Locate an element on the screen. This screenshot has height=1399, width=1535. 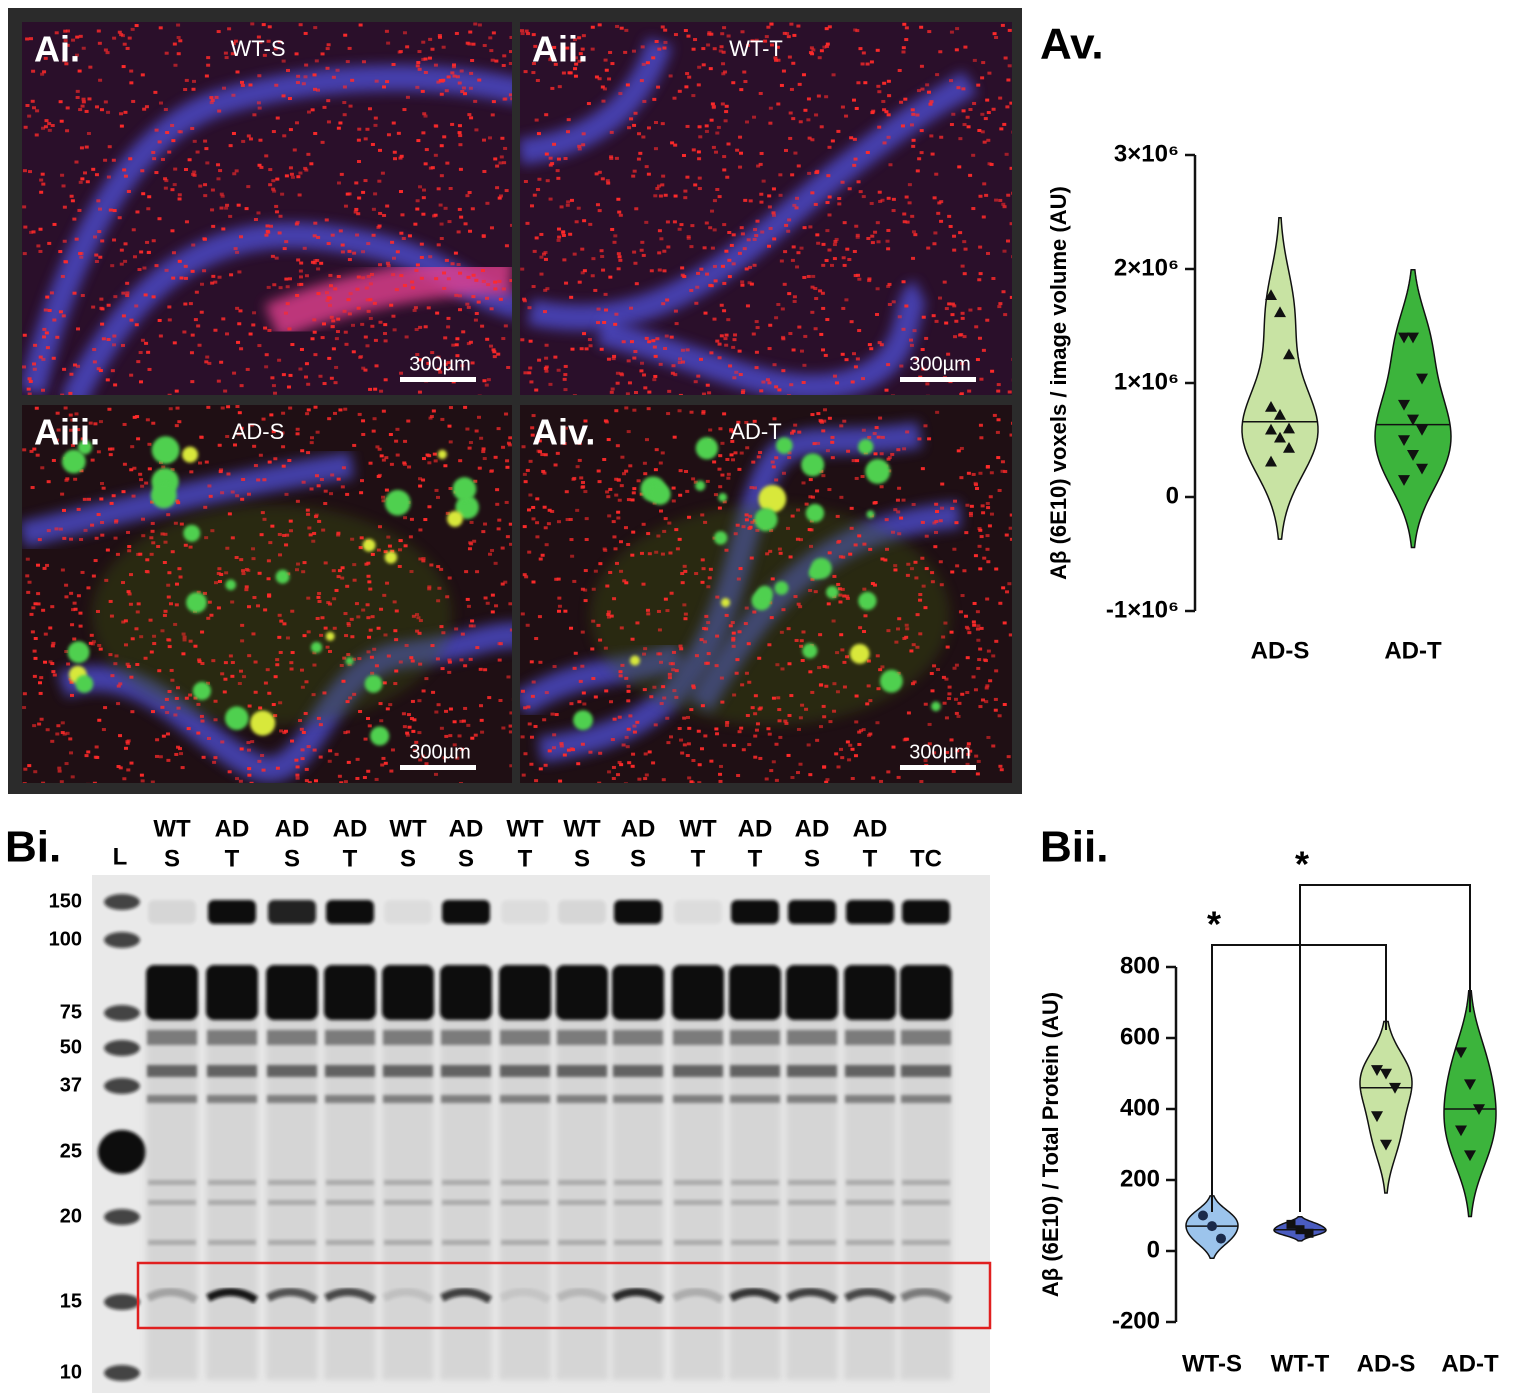
lane-label: S is located at coordinates (638, 858).